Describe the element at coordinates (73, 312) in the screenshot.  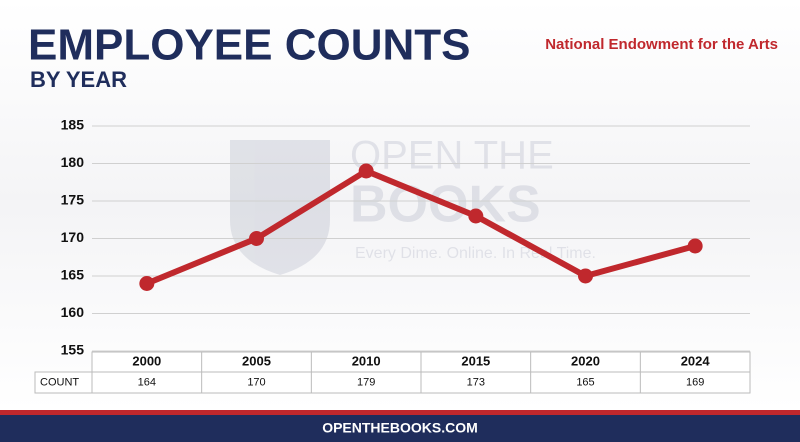
I see `y-tick-label: 160` at that location.